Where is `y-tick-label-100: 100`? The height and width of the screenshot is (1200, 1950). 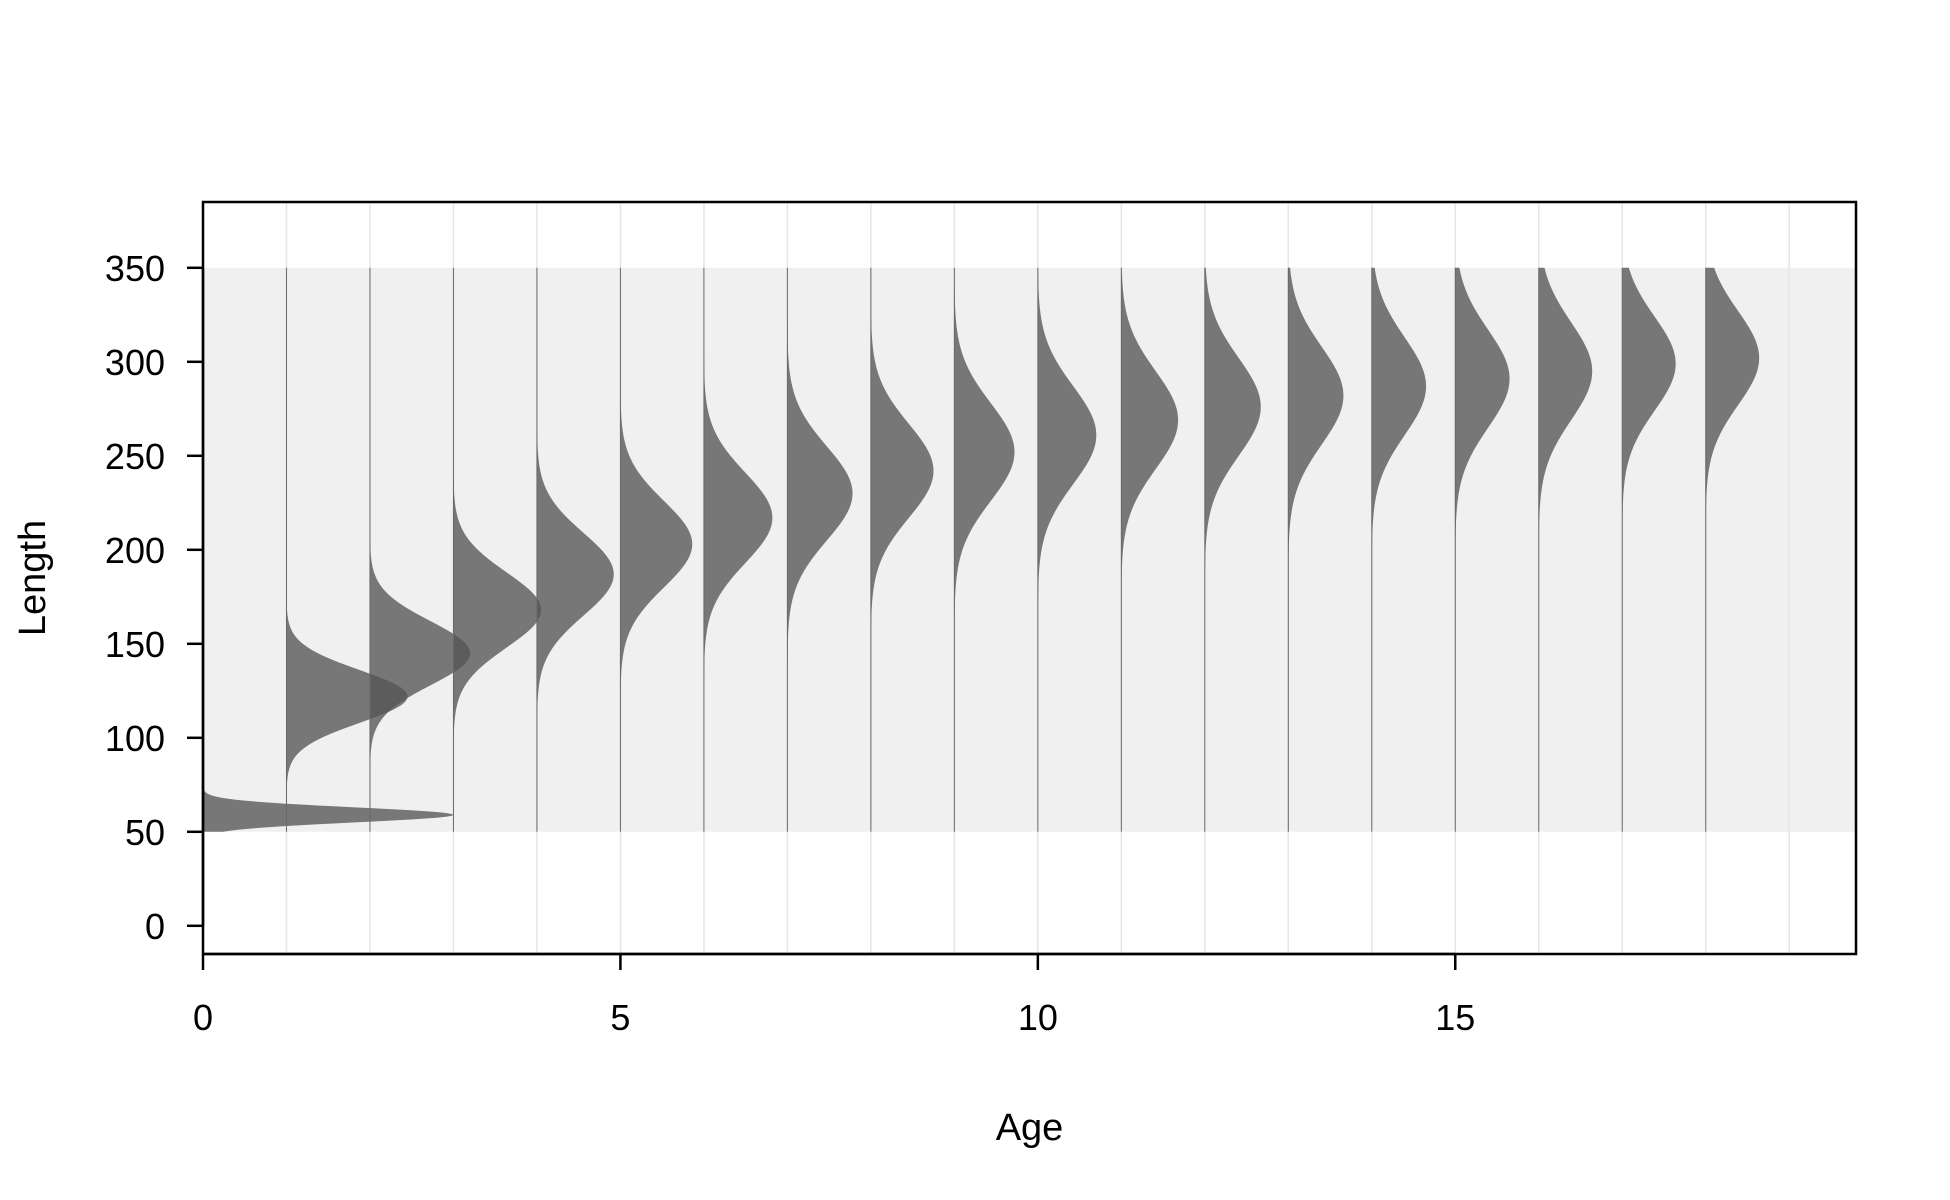
y-tick-label-100: 100 is located at coordinates (135, 738).